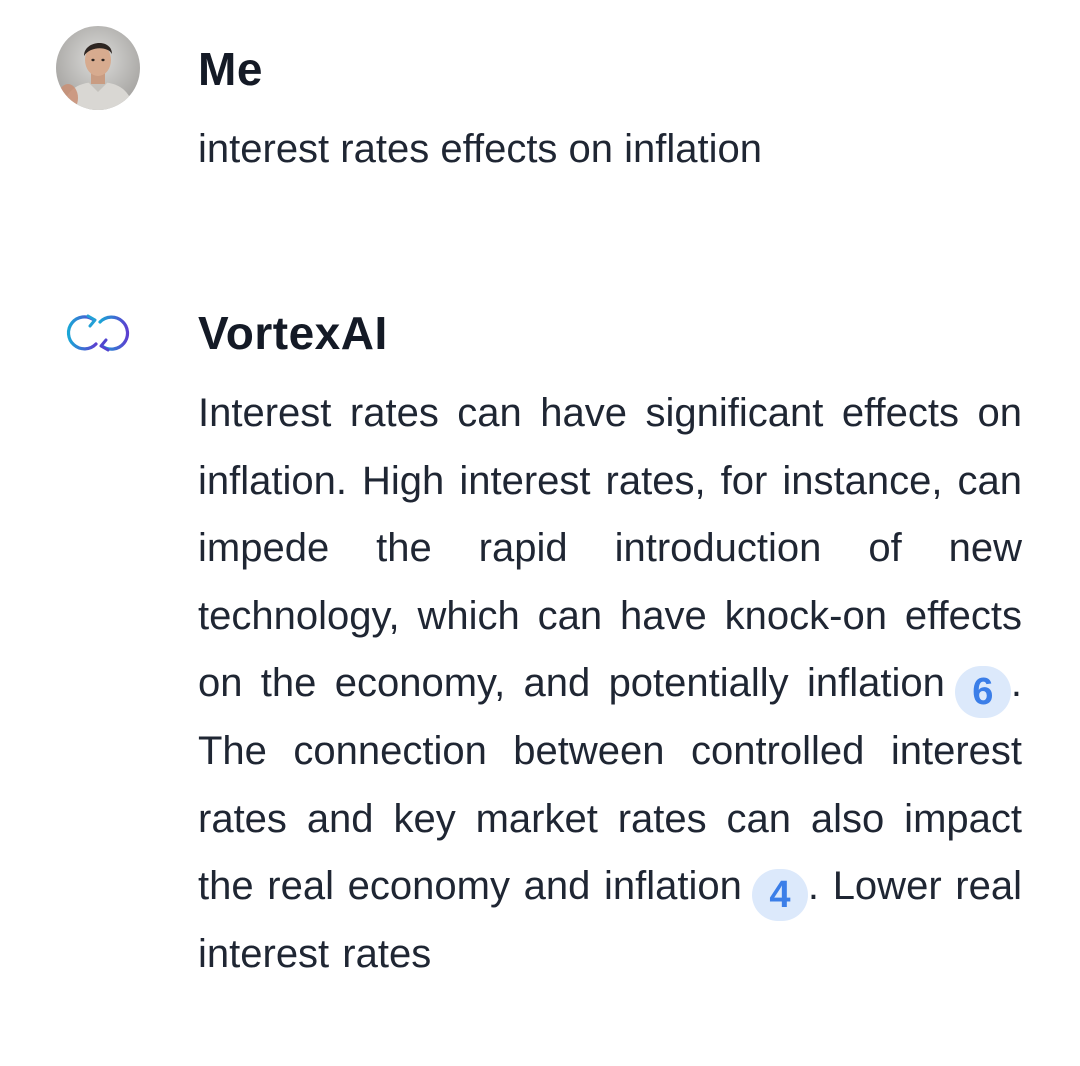  I want to click on assistant-name: VortexAI, so click(293, 333).